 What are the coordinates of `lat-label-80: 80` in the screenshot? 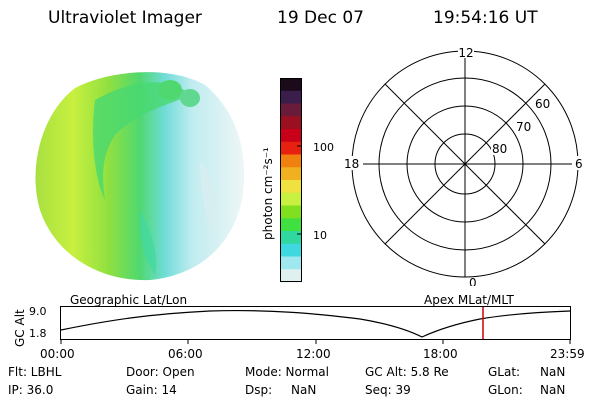 It's located at (499, 149).